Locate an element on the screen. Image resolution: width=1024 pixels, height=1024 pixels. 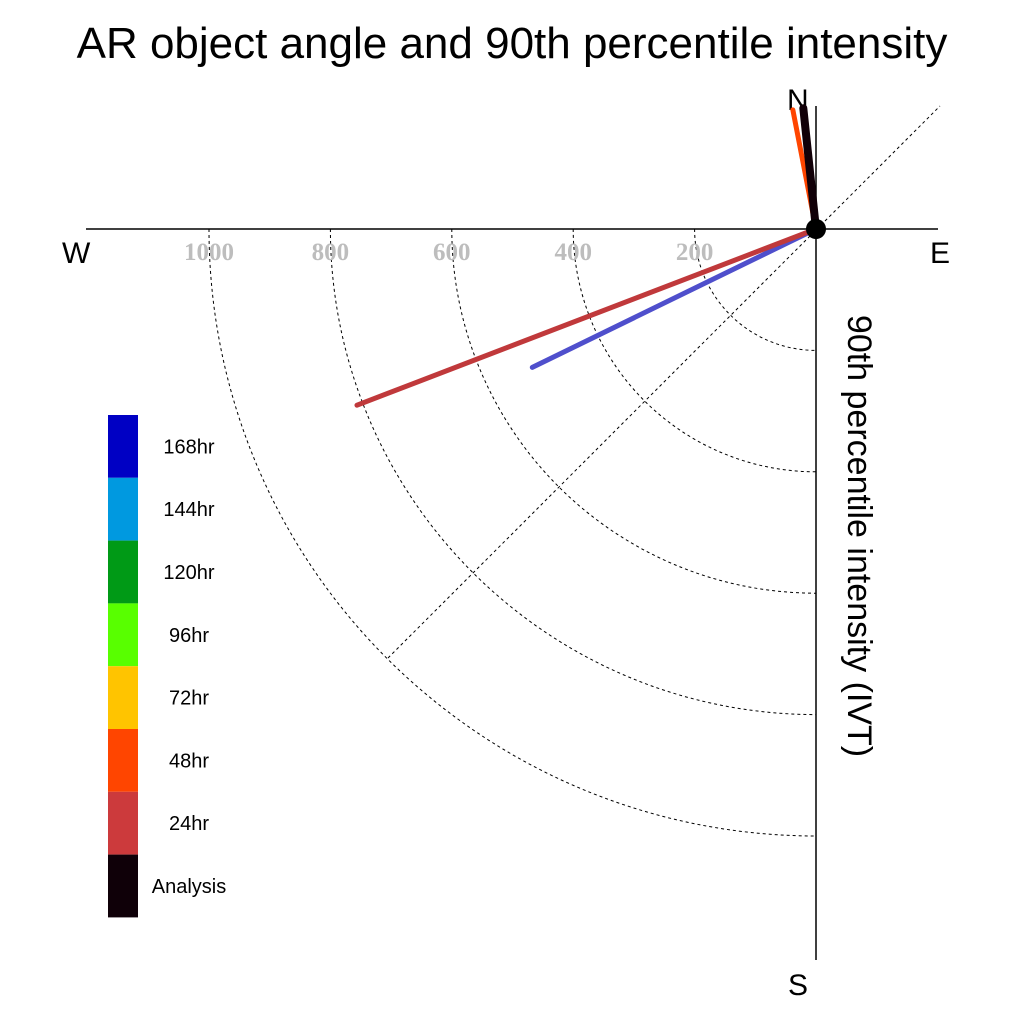
legend-label: 120hr is located at coordinates (188, 573).